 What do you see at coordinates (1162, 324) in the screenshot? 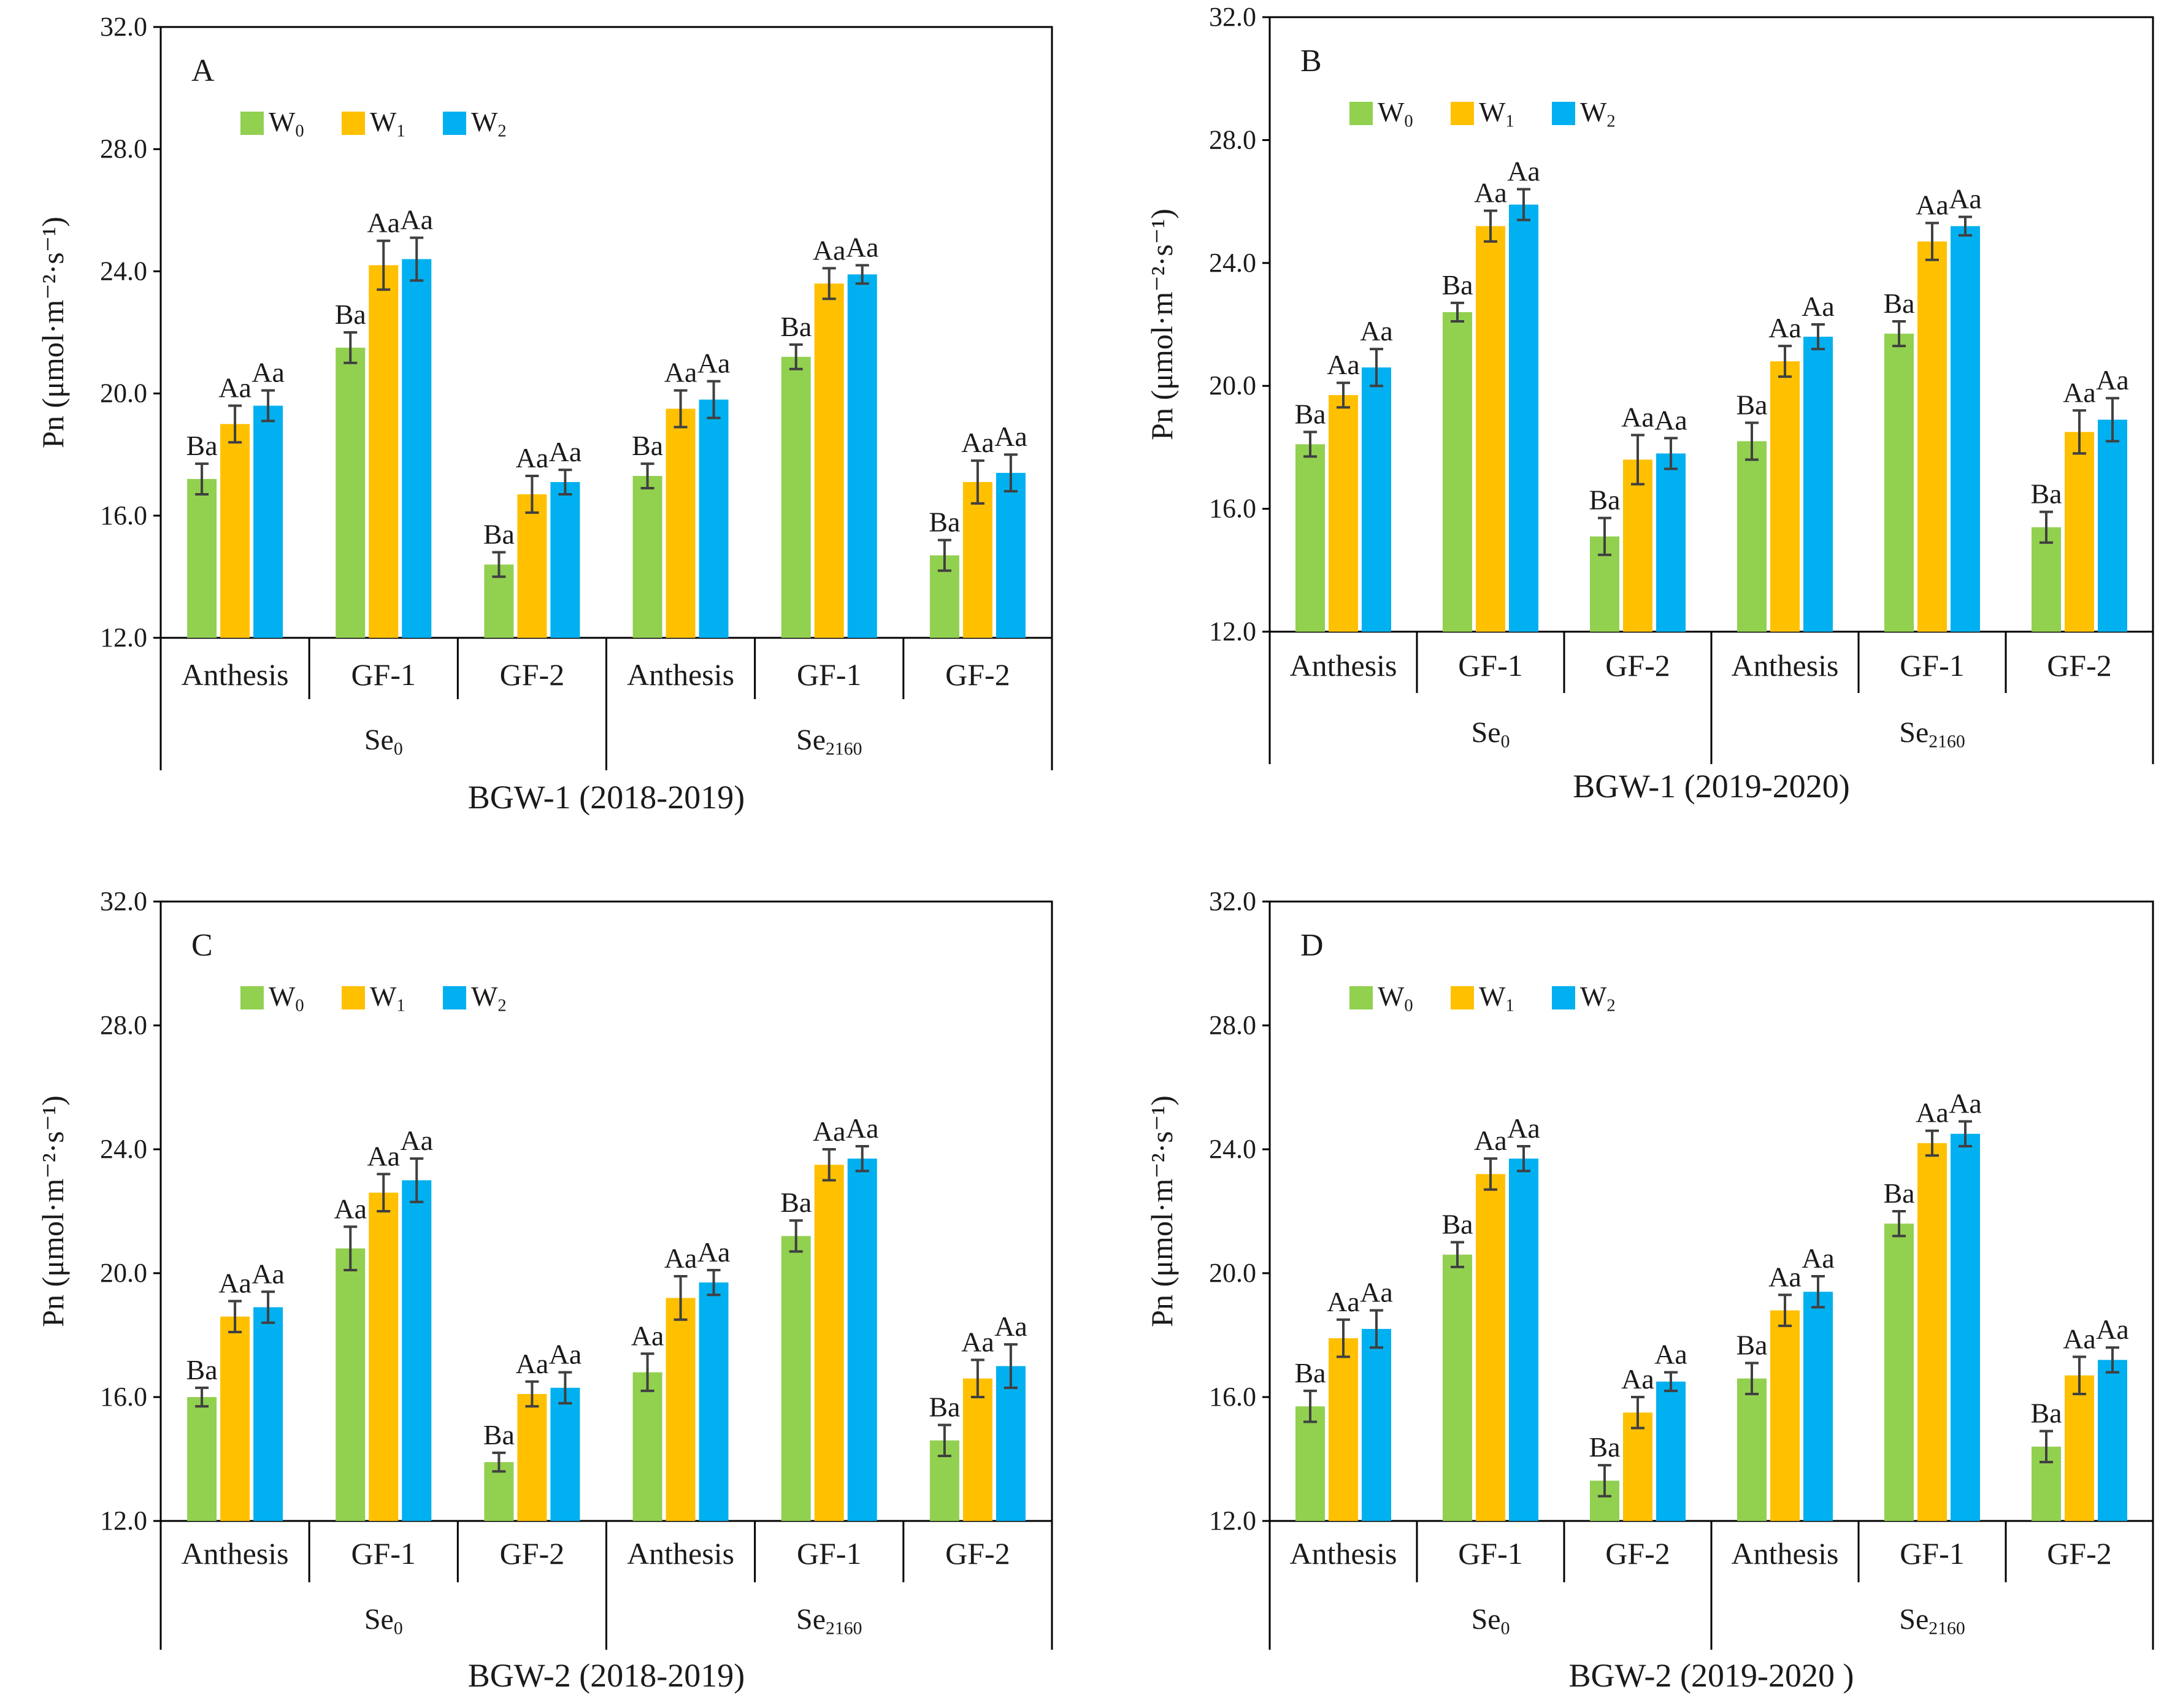
I see `y-axis-label: Pn (μmol·m⁻²·s⁻¹)` at bounding box center [1162, 324].